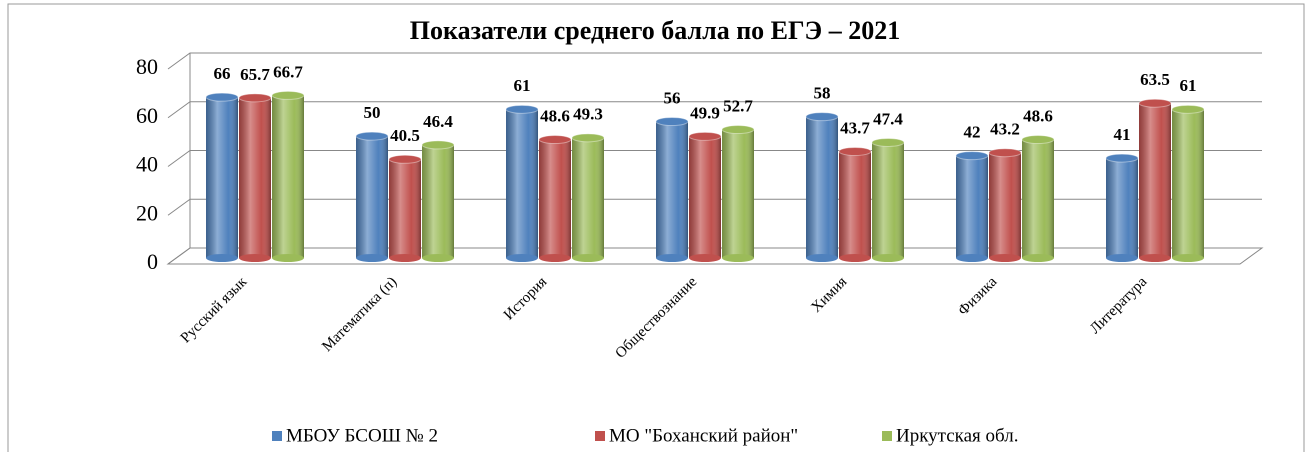 This screenshot has width=1311, height=452. What do you see at coordinates (362, 435) in the screenshot?
I see `legend-label: МБОУ БСОШ № 2` at bounding box center [362, 435].